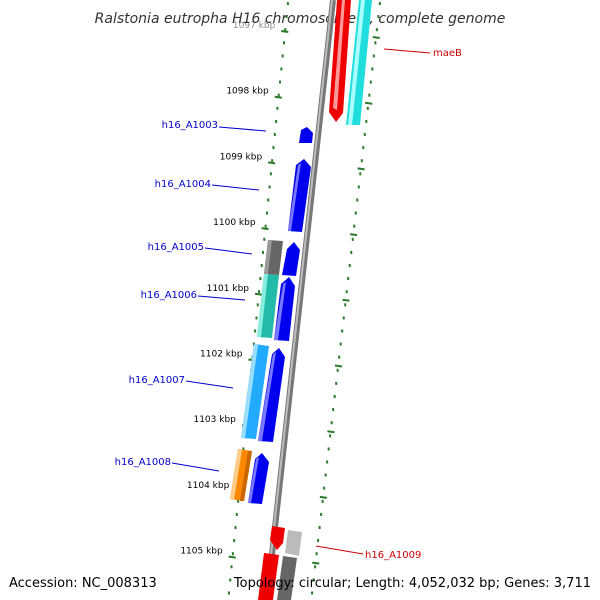 The image size is (600, 600). What do you see at coordinates (293, 543) in the screenshot?
I see `gene-light-gray` at bounding box center [293, 543].